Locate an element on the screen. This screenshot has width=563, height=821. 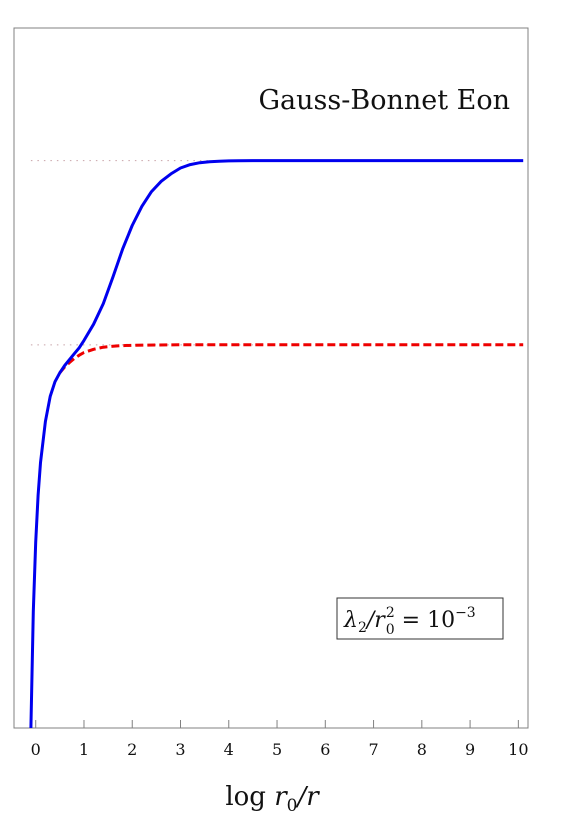
x-tick-label-4: 4 is located at coordinates (229, 749).